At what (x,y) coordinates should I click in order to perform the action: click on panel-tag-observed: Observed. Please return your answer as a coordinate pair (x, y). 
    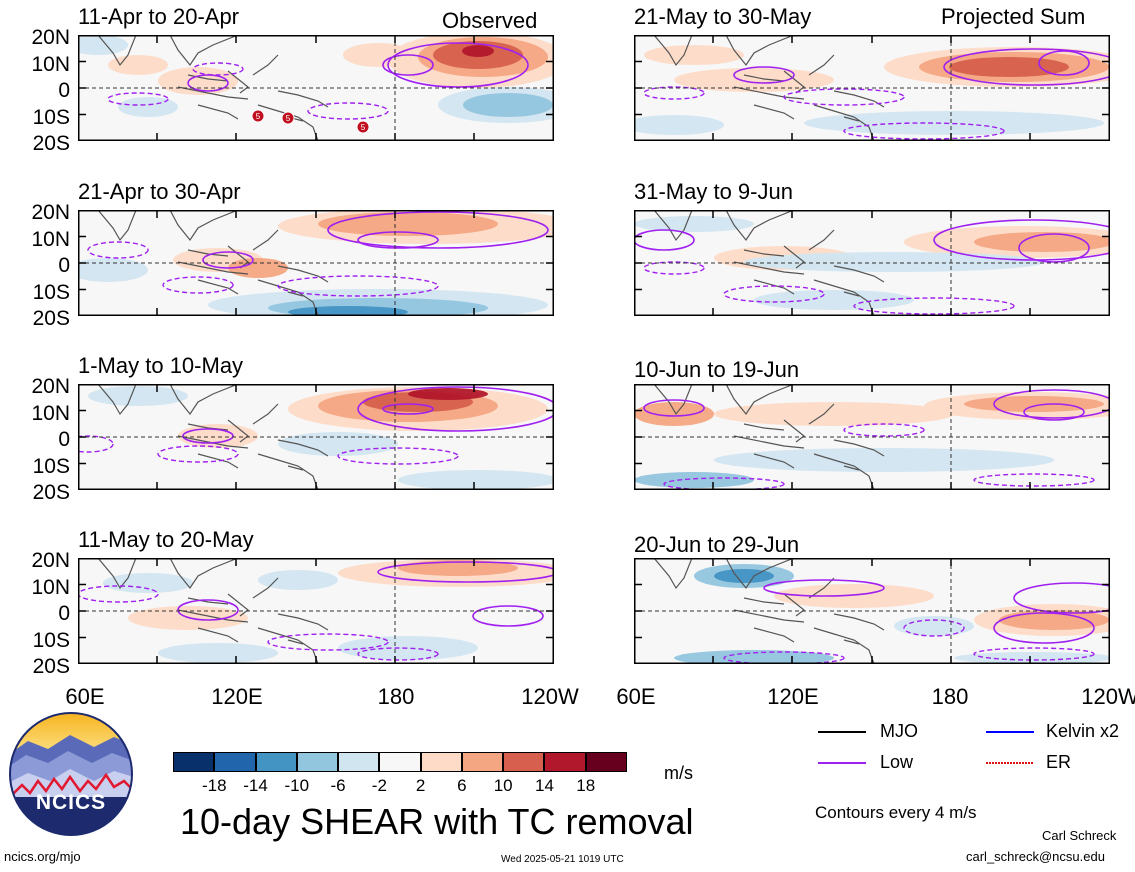
    Looking at the image, I should click on (490, 20).